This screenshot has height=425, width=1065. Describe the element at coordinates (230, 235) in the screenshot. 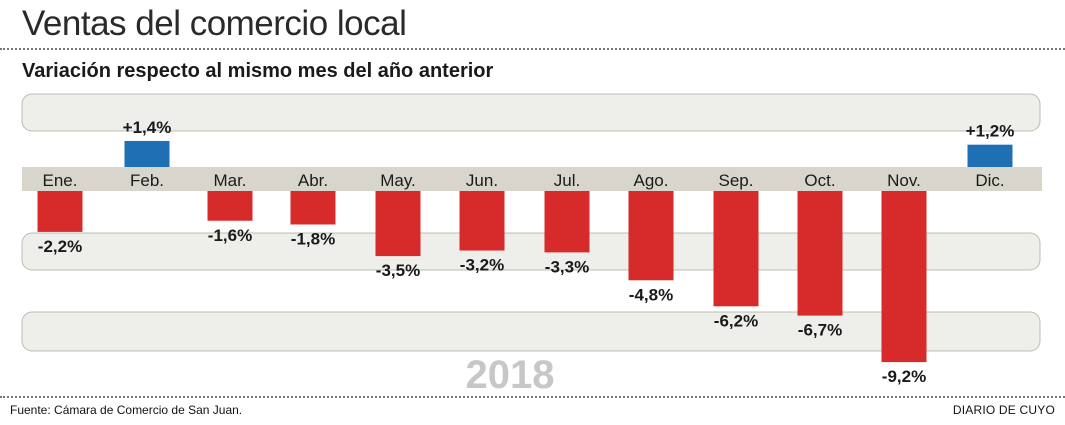

I see `value-label: -1,6%` at that location.